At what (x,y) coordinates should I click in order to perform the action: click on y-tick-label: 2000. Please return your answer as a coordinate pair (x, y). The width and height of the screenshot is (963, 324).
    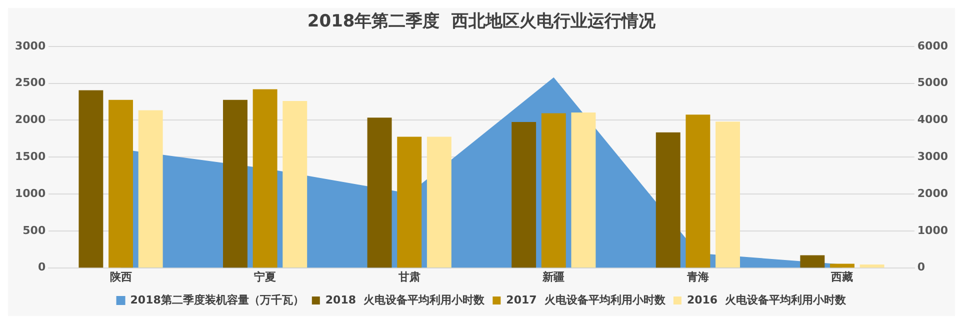
    Looking at the image, I should click on (30, 119).